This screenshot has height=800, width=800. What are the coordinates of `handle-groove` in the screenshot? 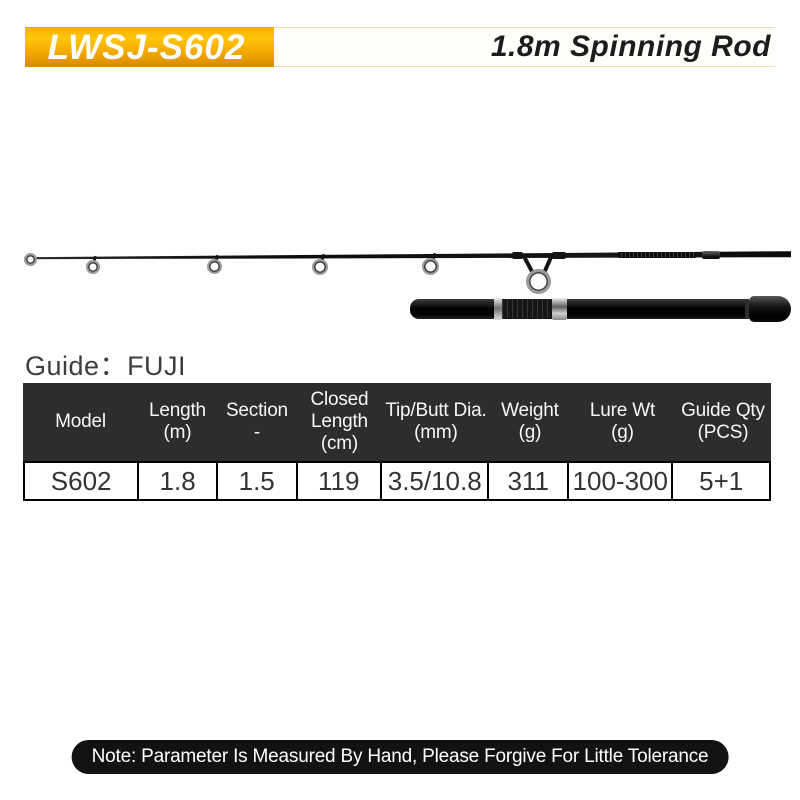 It's located at (747, 309).